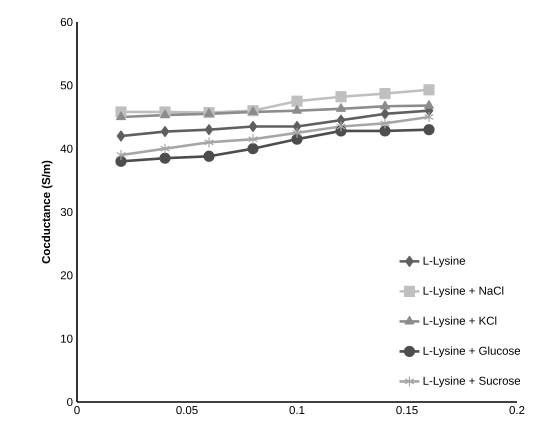 The image size is (540, 426). Describe the element at coordinates (66, 148) in the screenshot. I see `y-tick-label: 40` at that location.